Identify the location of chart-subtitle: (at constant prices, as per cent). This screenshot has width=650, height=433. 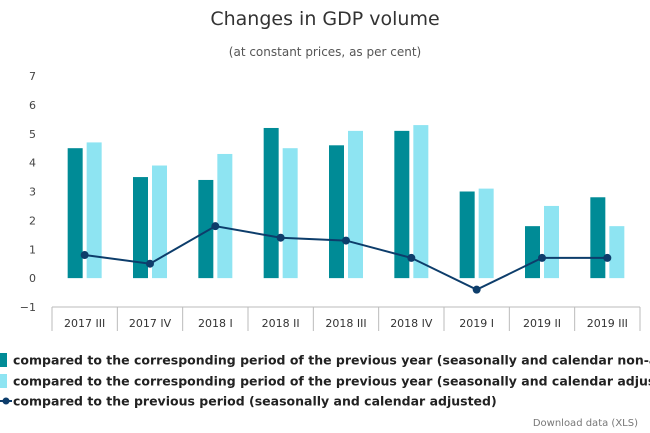
(325, 52).